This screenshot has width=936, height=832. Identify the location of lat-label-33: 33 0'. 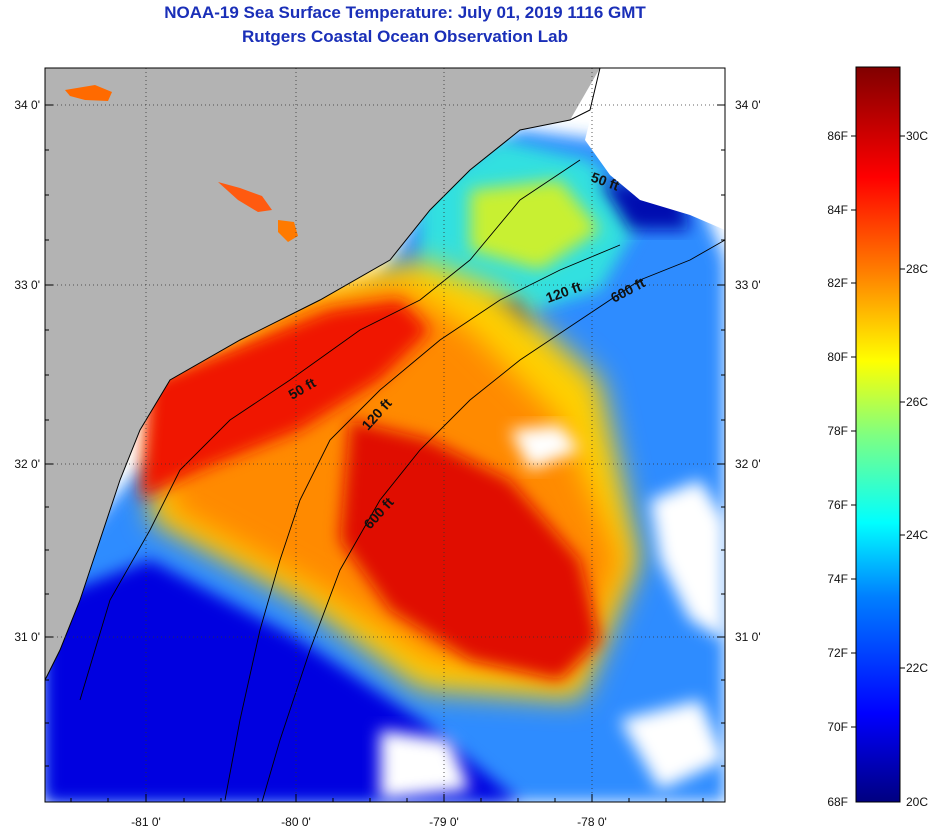
(27, 285).